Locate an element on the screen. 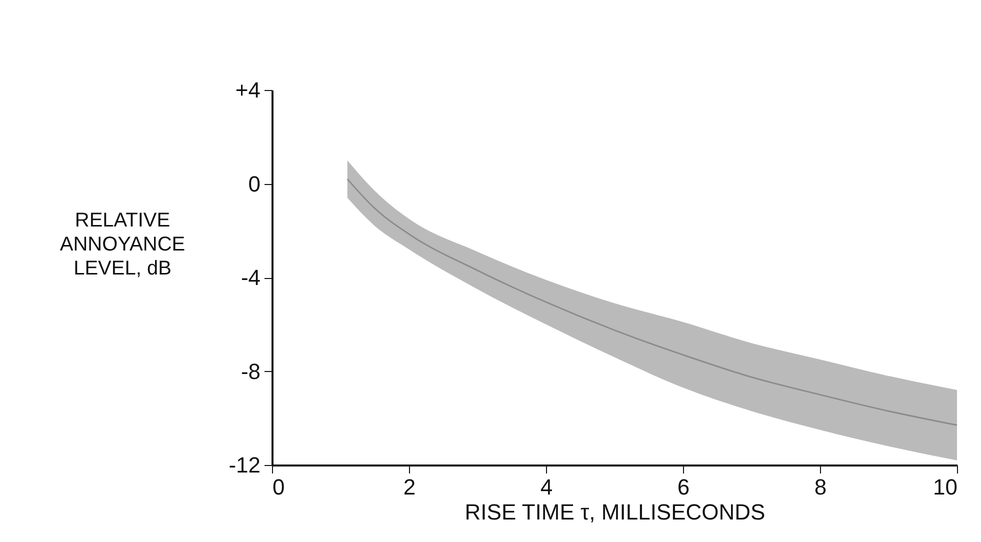 This screenshot has width=981, height=542. x-tick-label: 0 is located at coordinates (278, 487).